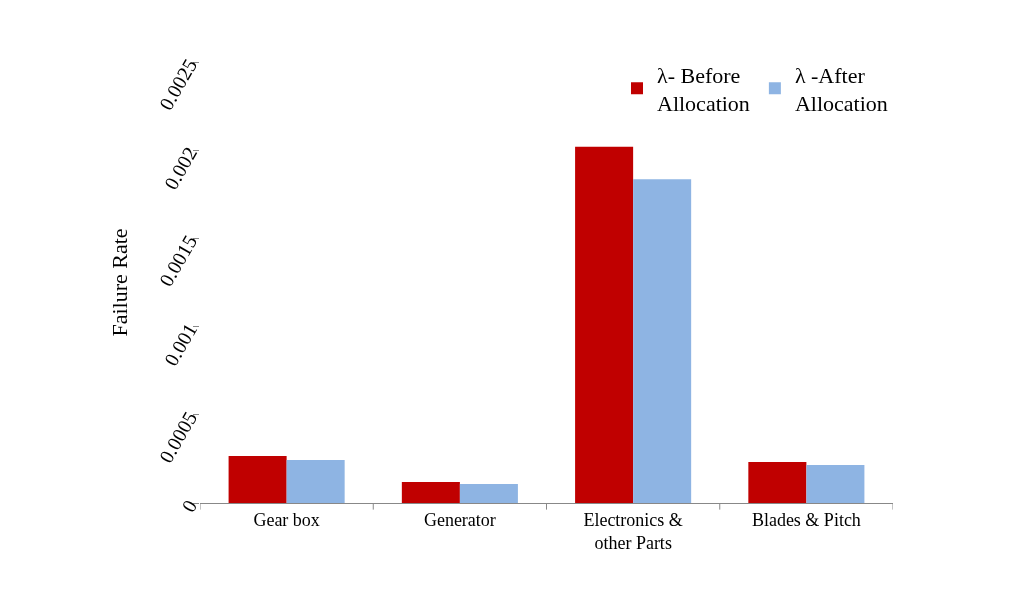  Describe the element at coordinates (841, 89) in the screenshot. I see `legend-label: λ -After Allocation` at that location.